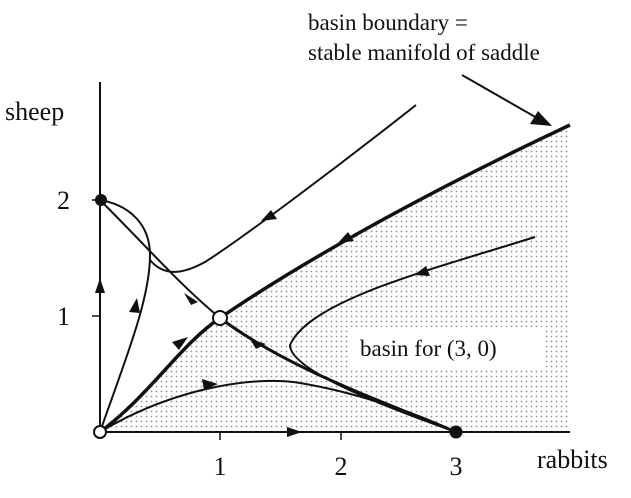 The width and height of the screenshot is (631, 498). Describe the element at coordinates (101, 200) in the screenshot. I see `fixed-point-sheep-only` at that location.